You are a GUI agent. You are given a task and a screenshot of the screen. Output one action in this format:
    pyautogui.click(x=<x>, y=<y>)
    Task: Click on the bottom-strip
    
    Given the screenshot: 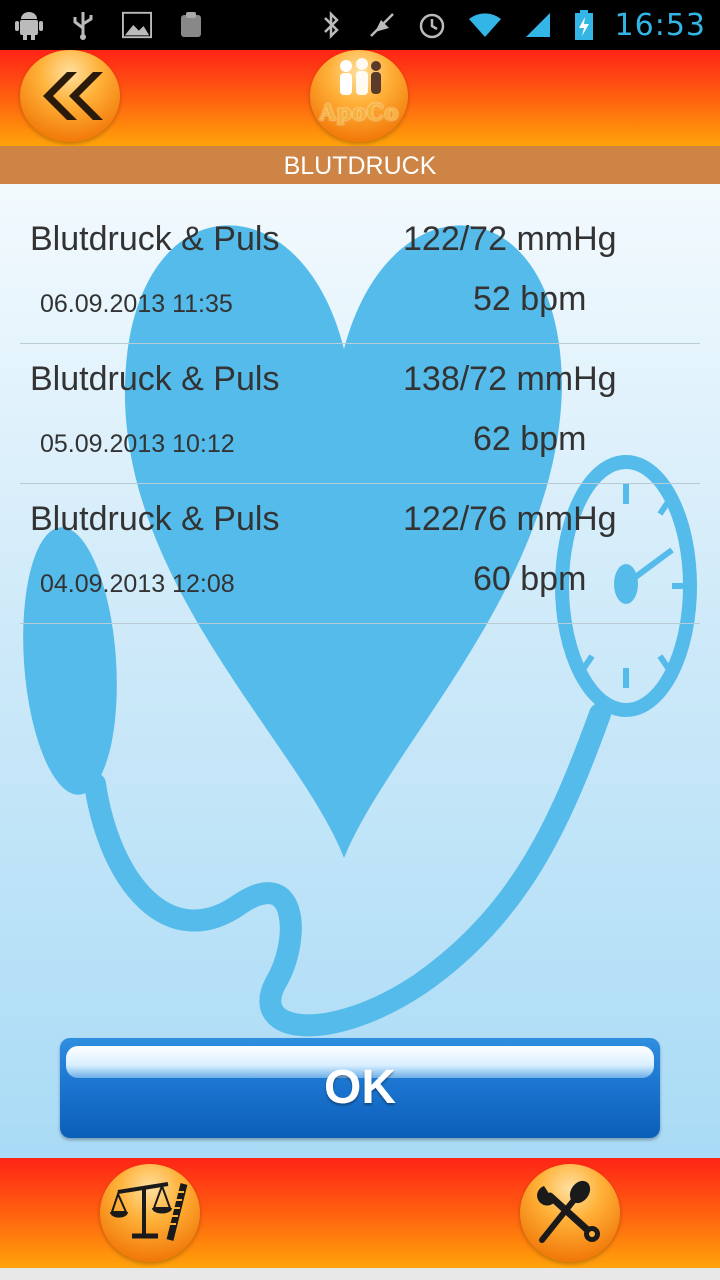 What is the action you would take?
    pyautogui.click(x=360, y=1274)
    